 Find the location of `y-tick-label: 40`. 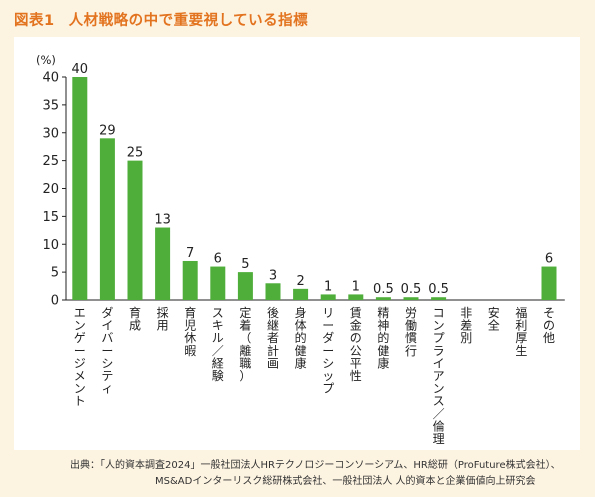

y-tick-label: 40 is located at coordinates (50, 78).